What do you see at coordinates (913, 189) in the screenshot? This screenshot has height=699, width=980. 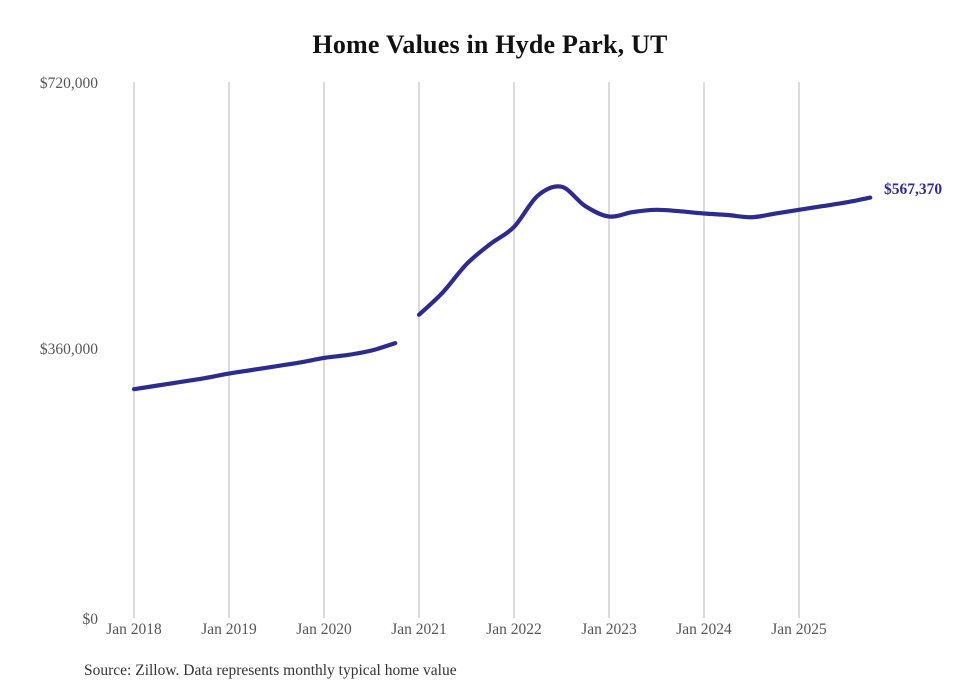 I see `end-value-label: $567,370` at bounding box center [913, 189].